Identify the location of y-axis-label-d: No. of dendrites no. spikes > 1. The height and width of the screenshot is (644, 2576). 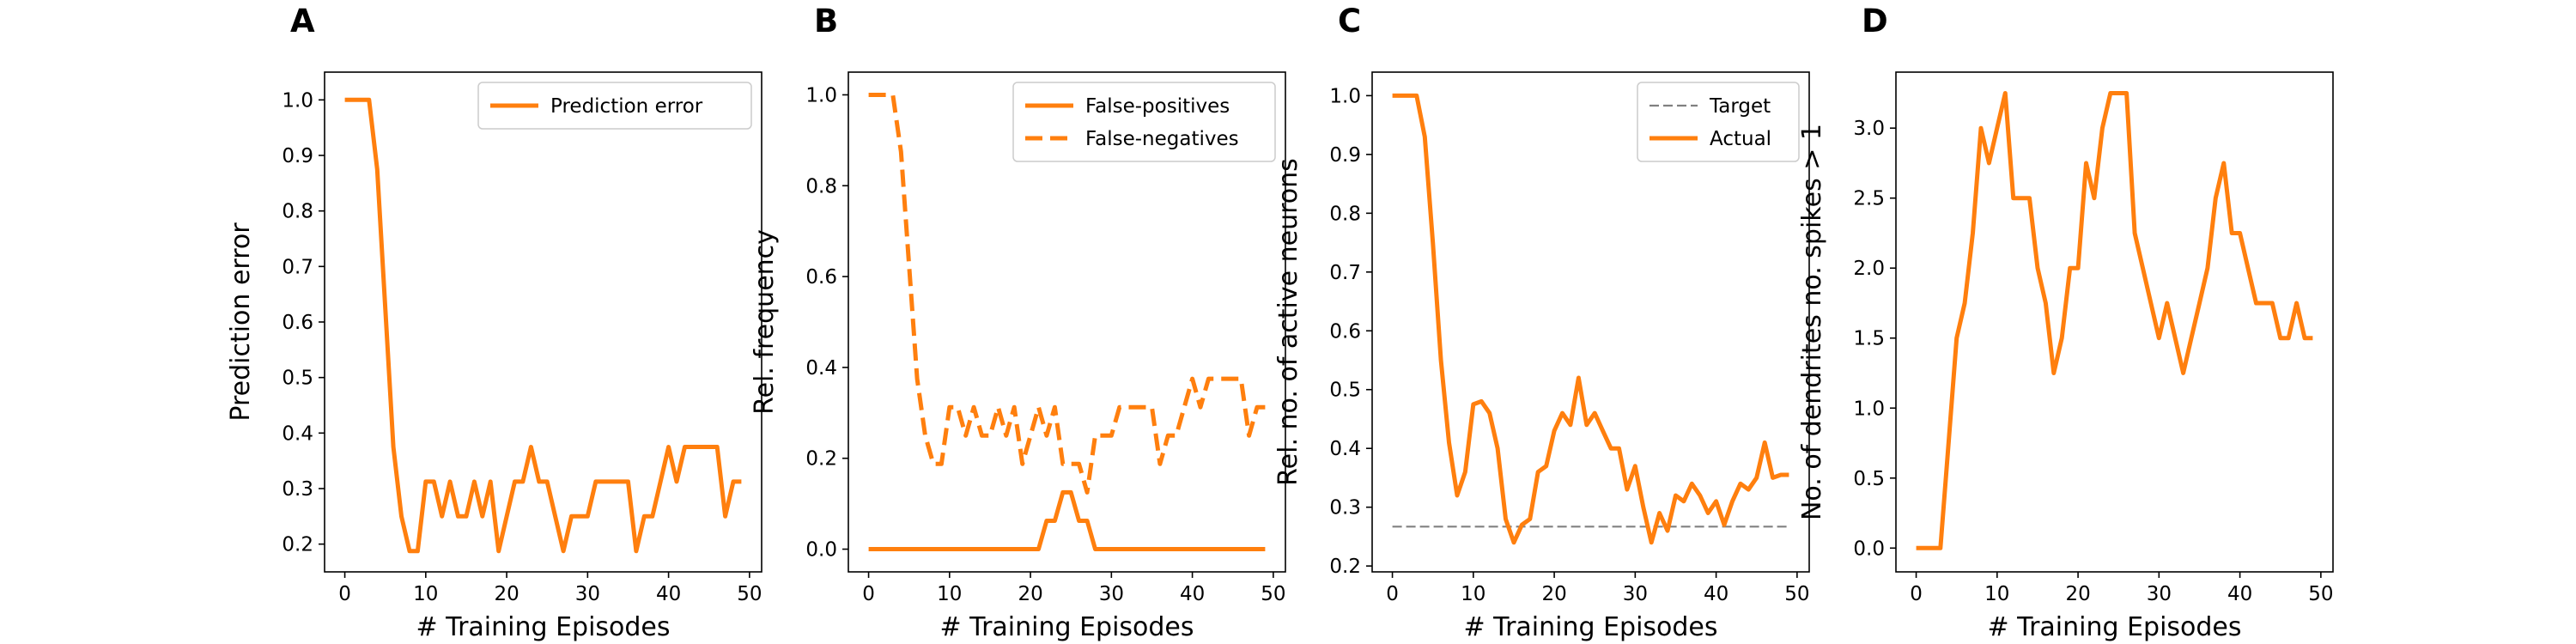
(1812, 322).